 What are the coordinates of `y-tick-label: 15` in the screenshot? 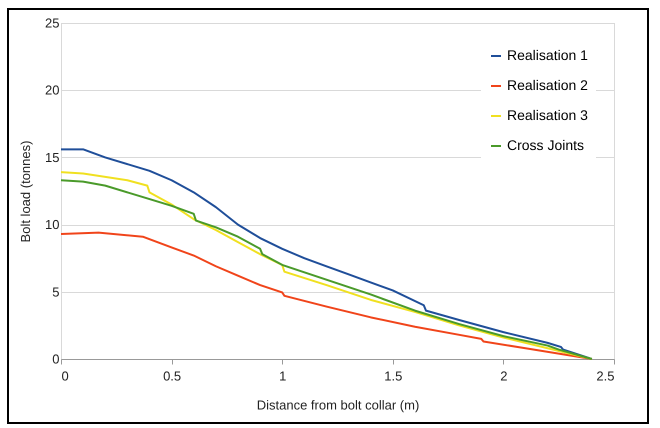 It's located at (52, 157).